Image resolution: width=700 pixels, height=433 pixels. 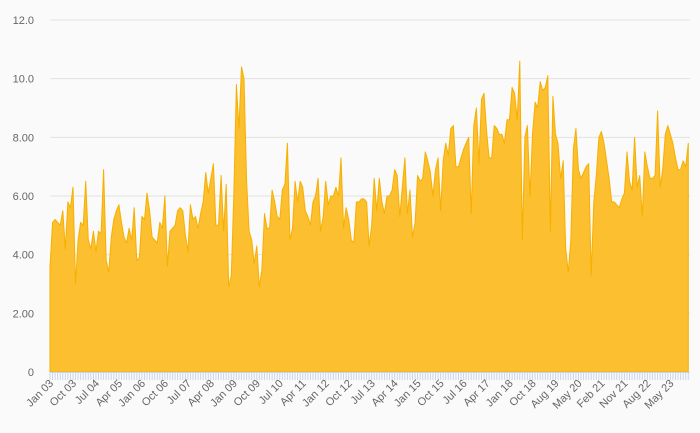 I want to click on y-tick-label: 8.00, so click(x=23, y=138).